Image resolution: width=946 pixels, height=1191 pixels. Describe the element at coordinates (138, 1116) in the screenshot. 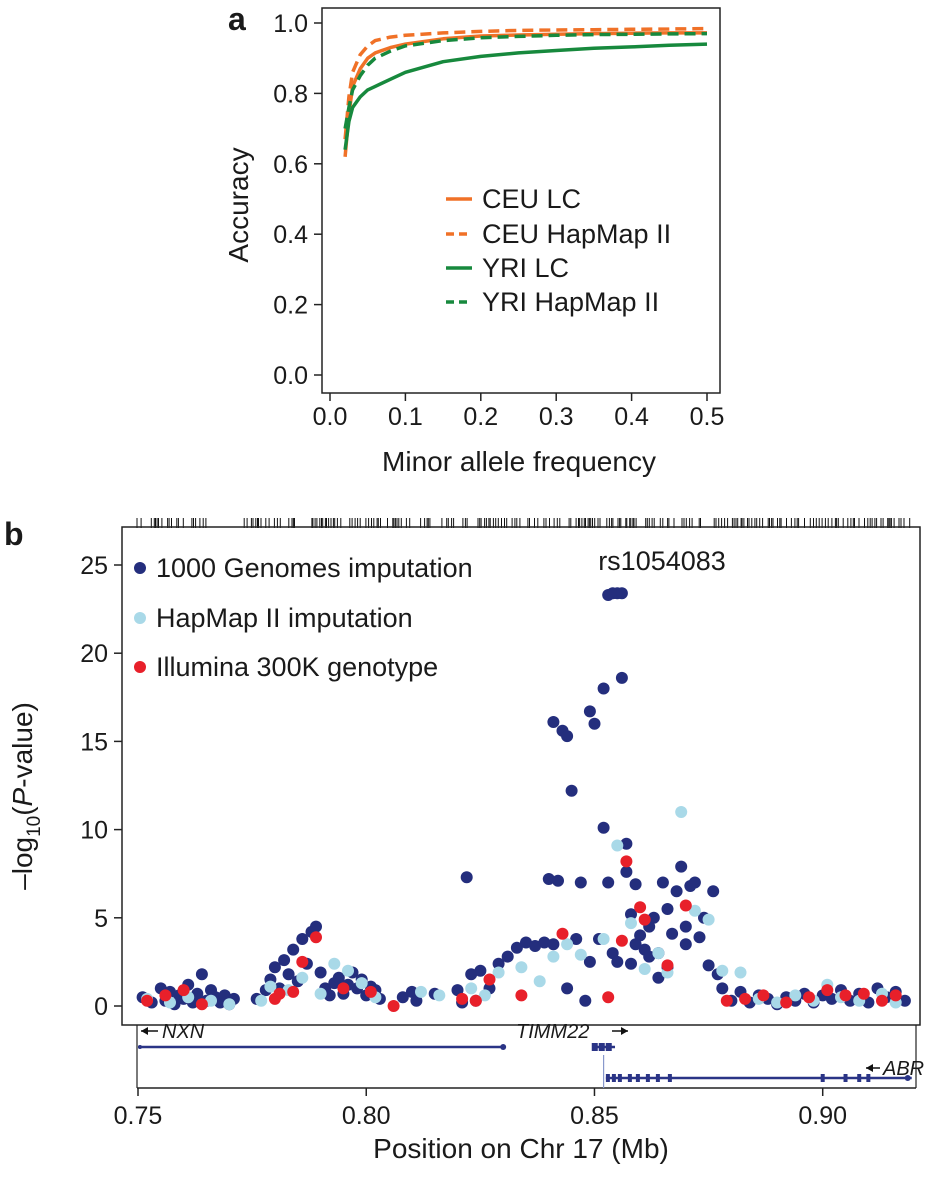

I see `x-tick-label: 0.75` at that location.